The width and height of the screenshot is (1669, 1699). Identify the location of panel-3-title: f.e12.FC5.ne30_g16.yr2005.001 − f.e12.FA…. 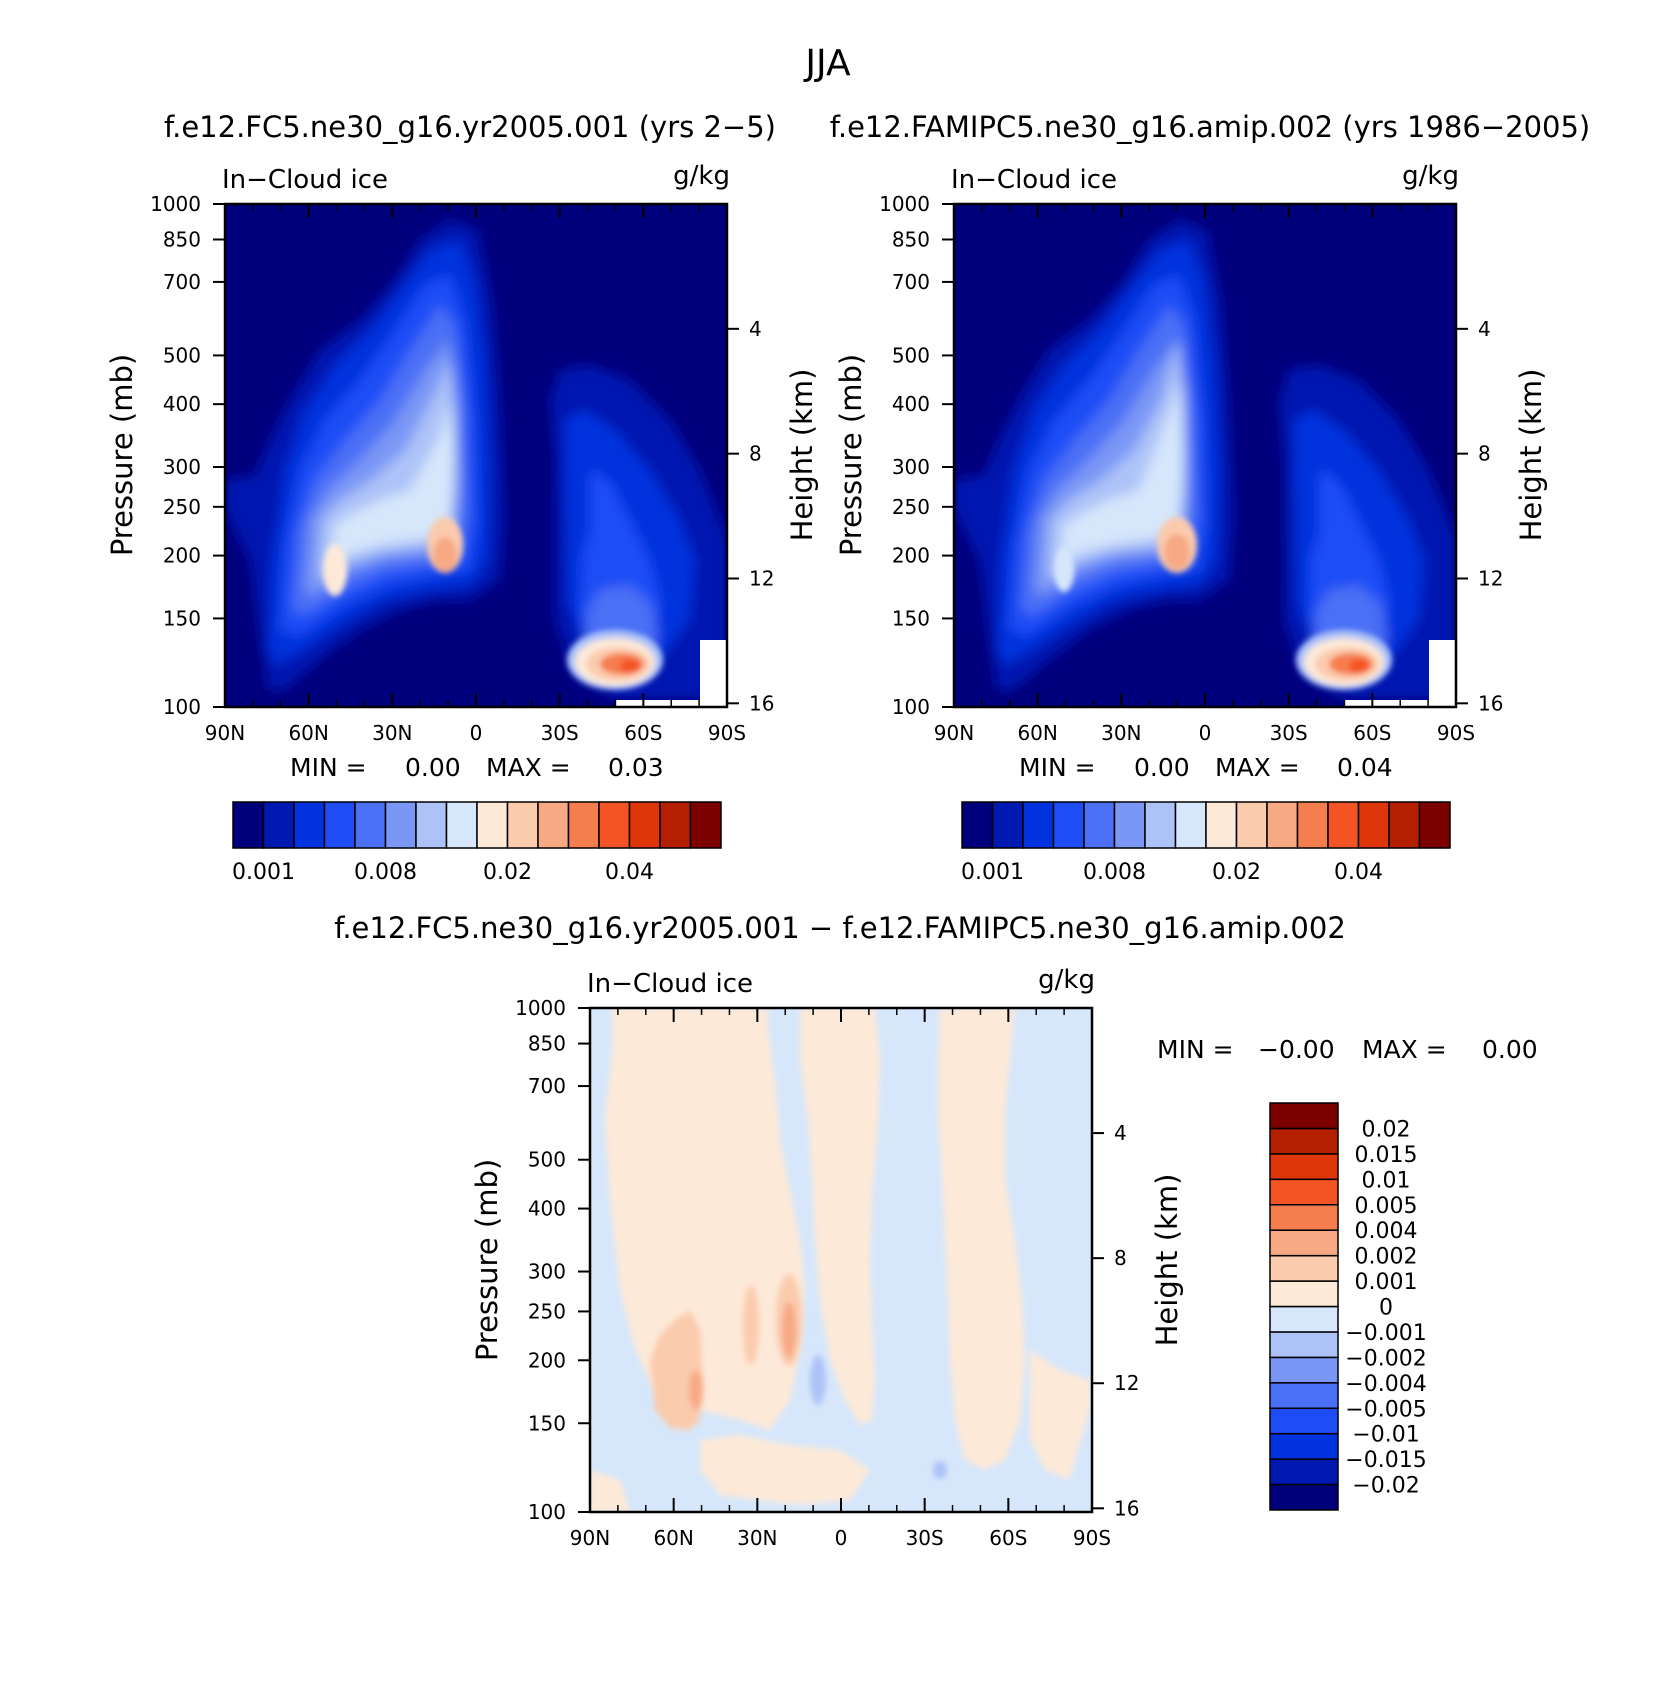
(840, 928).